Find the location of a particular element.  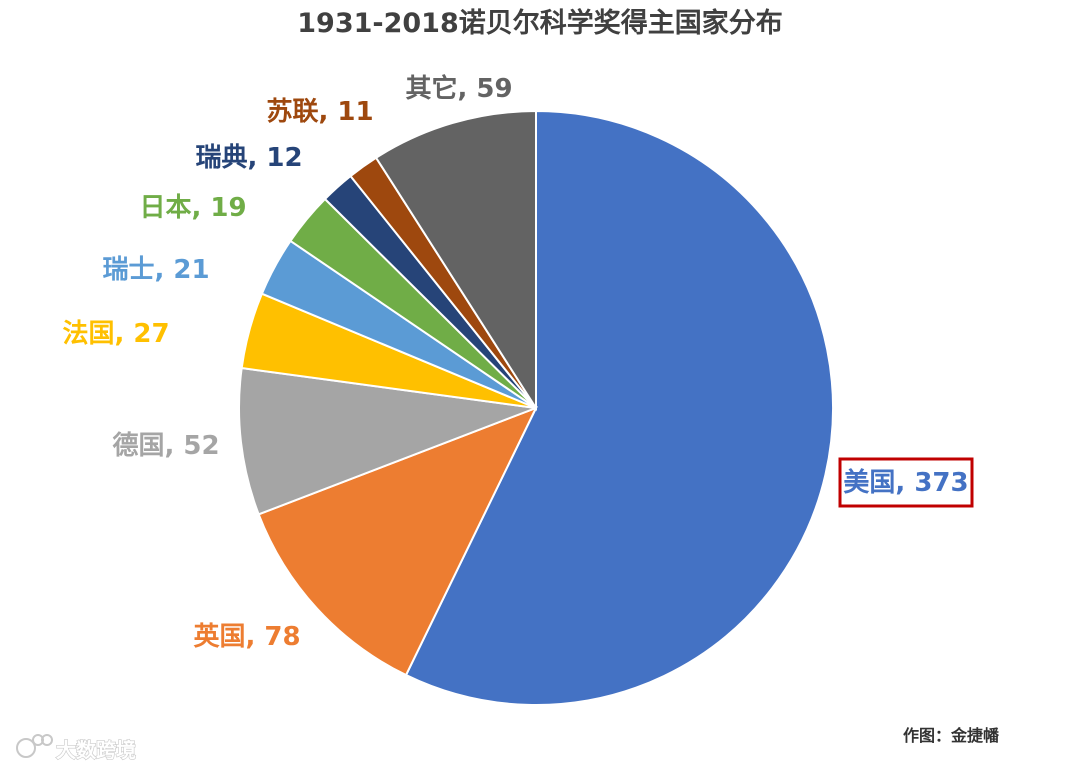

highlight-box is located at coordinates (906, 482).